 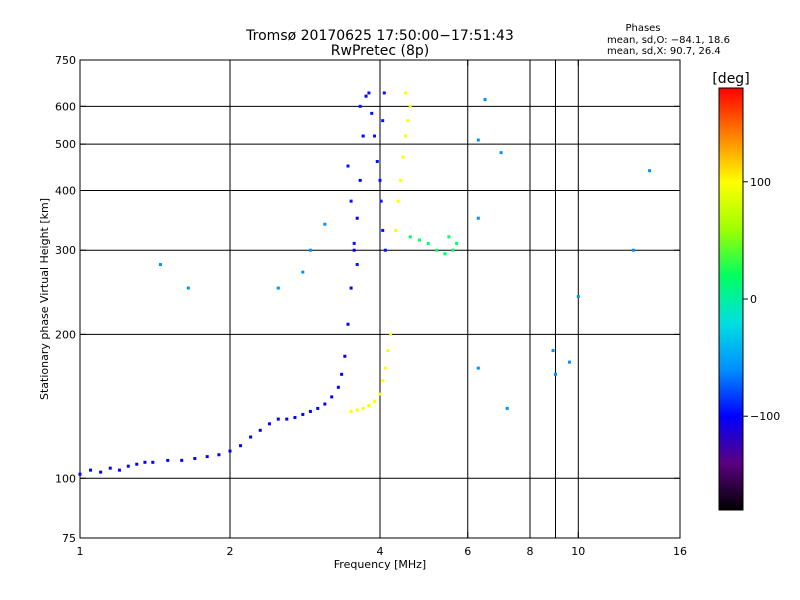 What do you see at coordinates (664, 51) in the screenshot?
I see `phase-stat-x: mean, sd,X: 90.7, 26.4` at bounding box center [664, 51].